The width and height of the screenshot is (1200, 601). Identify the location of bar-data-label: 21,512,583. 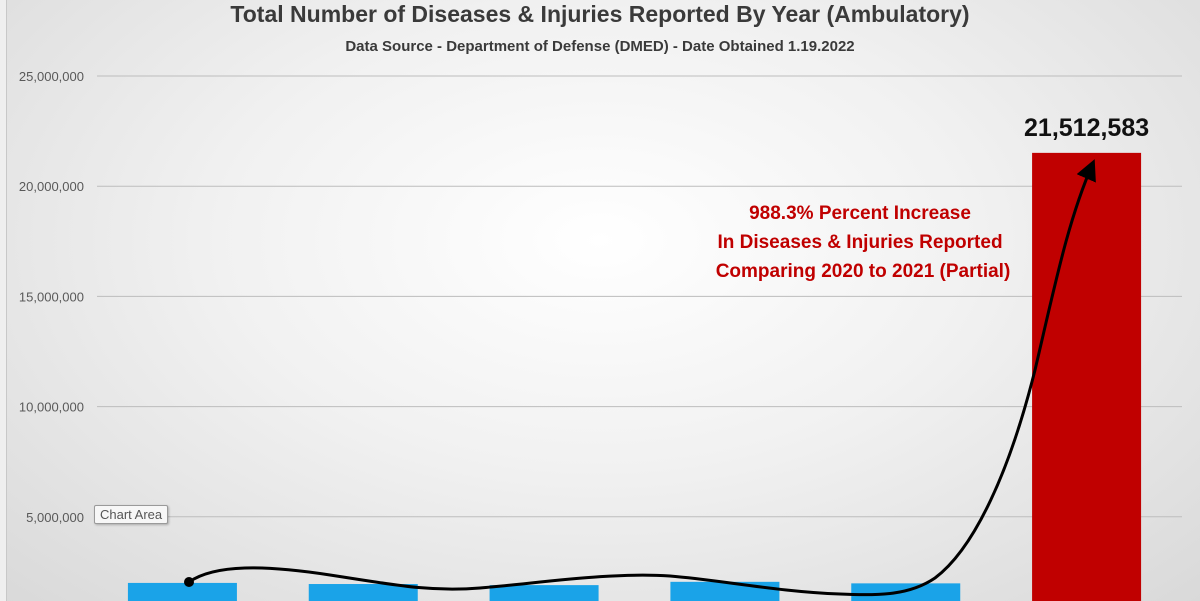
(1086, 128).